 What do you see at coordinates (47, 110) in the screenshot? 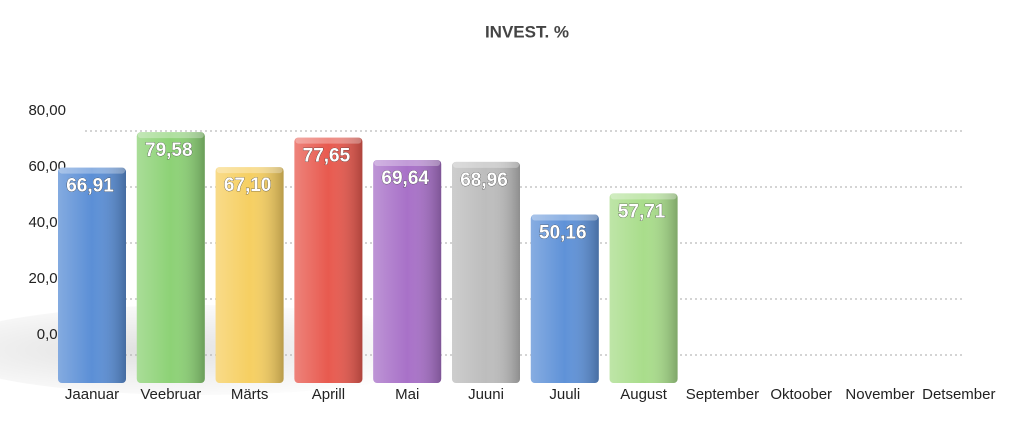
I see `y-tick-label: 80,00` at bounding box center [47, 110].